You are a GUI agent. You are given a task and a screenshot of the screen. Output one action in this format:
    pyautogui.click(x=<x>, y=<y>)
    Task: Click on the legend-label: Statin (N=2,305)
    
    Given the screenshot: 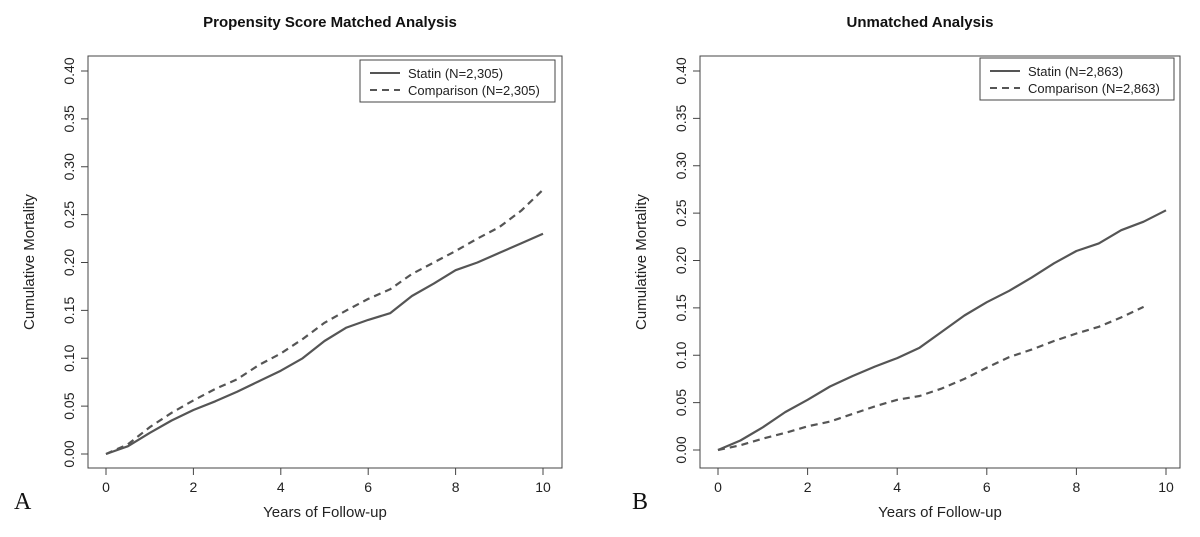 What is the action you would take?
    pyautogui.click(x=455, y=73)
    